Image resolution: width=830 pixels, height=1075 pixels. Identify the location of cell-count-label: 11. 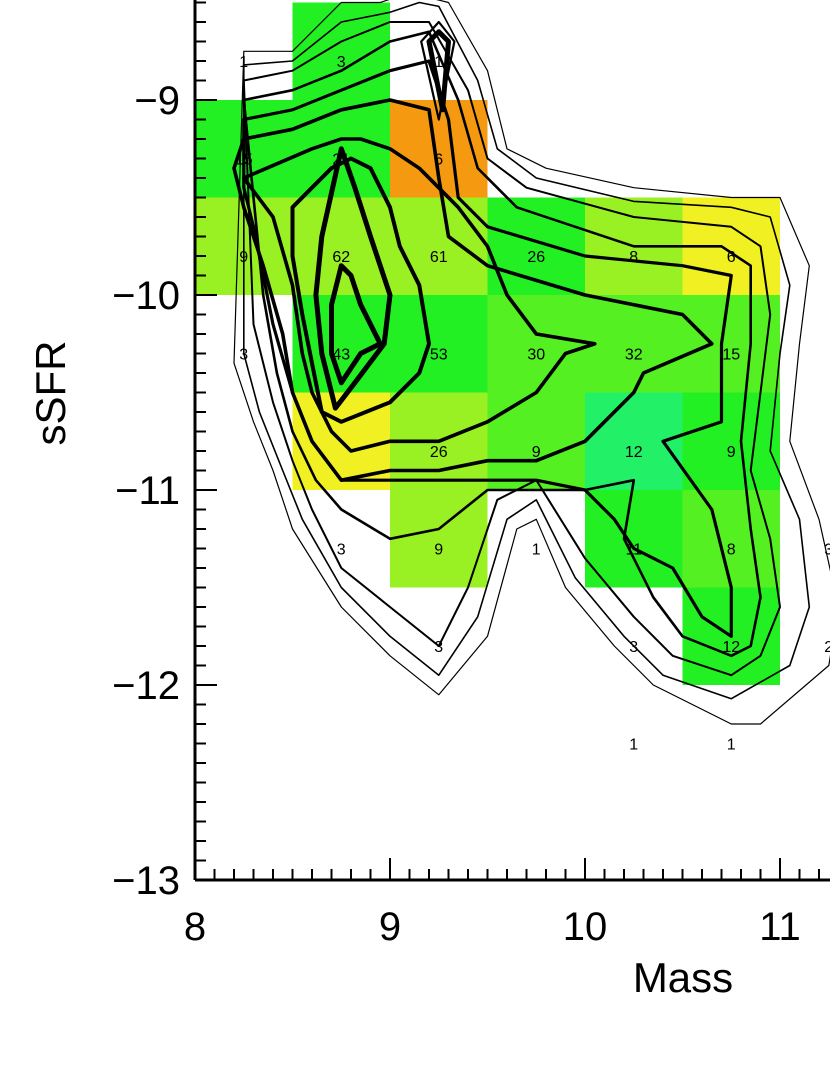
(633, 550).